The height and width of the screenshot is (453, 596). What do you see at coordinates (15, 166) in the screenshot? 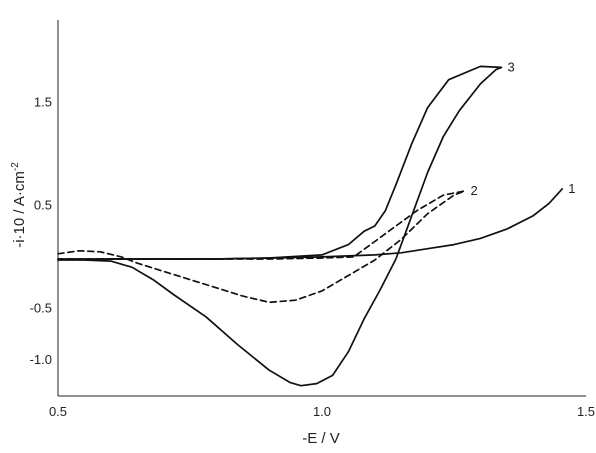
I see `y-axis-label-superscript: -2` at bounding box center [15, 166].